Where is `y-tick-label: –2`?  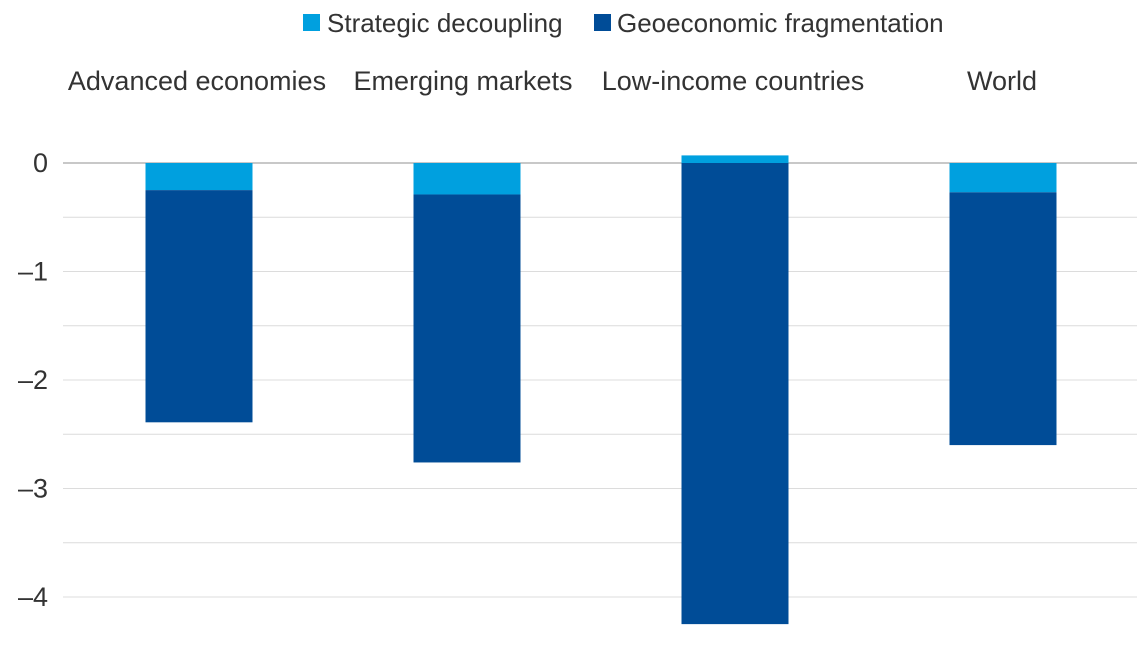
y-tick-label: –2 is located at coordinates (33, 380).